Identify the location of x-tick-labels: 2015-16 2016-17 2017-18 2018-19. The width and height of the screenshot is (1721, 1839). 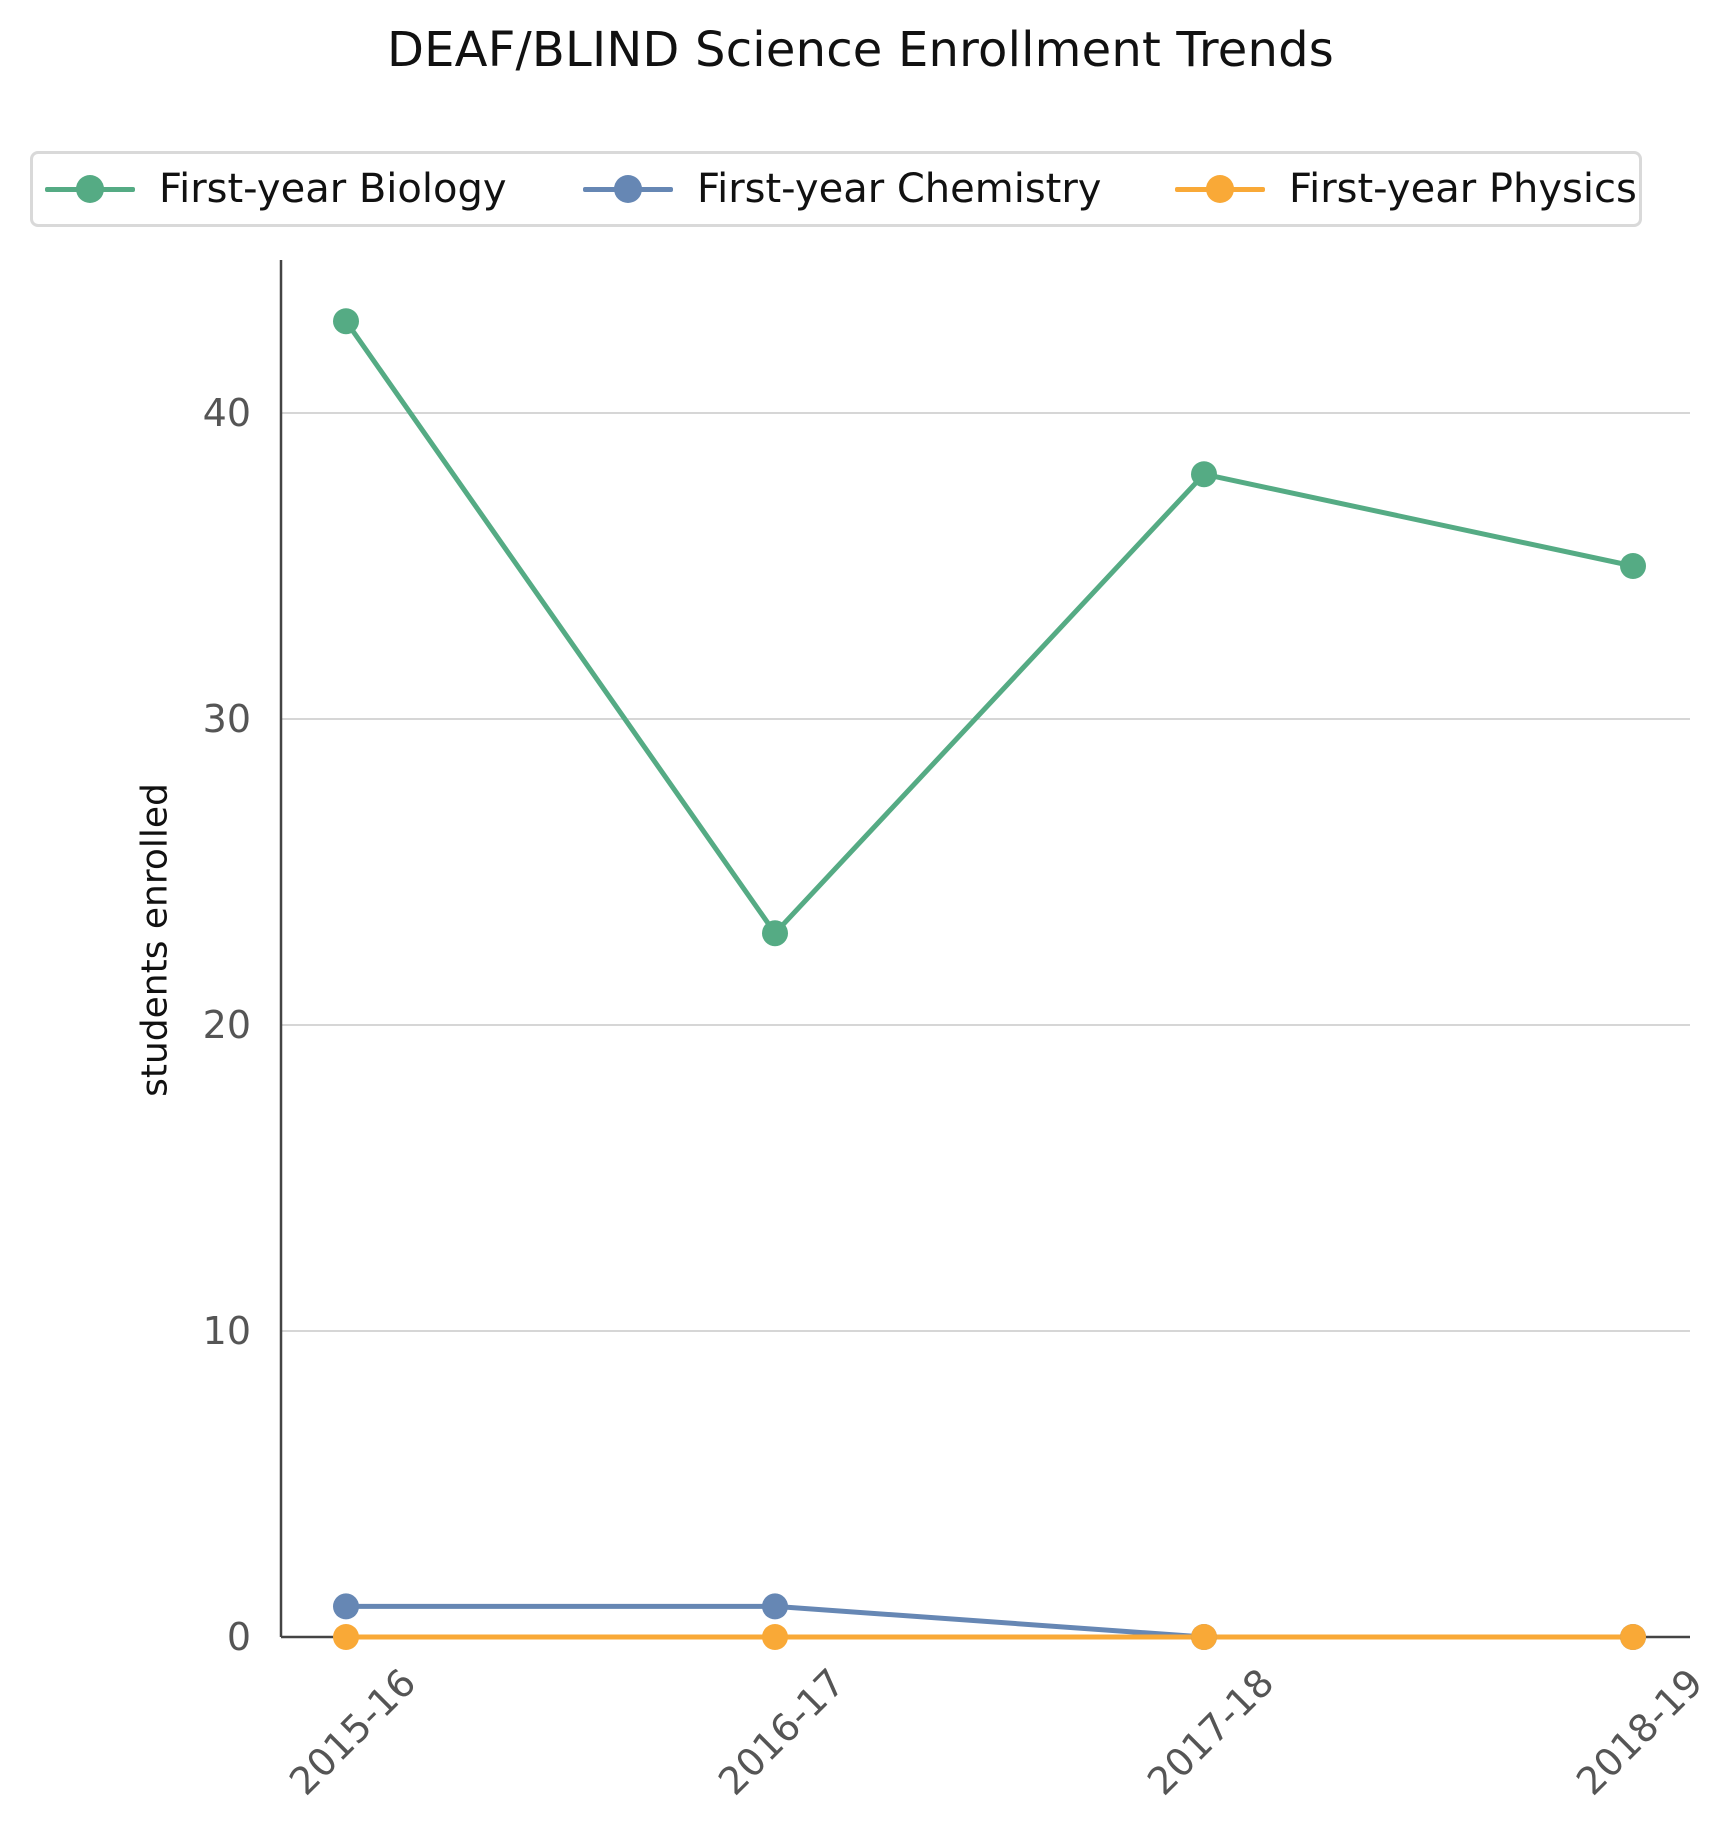
(996, 1731).